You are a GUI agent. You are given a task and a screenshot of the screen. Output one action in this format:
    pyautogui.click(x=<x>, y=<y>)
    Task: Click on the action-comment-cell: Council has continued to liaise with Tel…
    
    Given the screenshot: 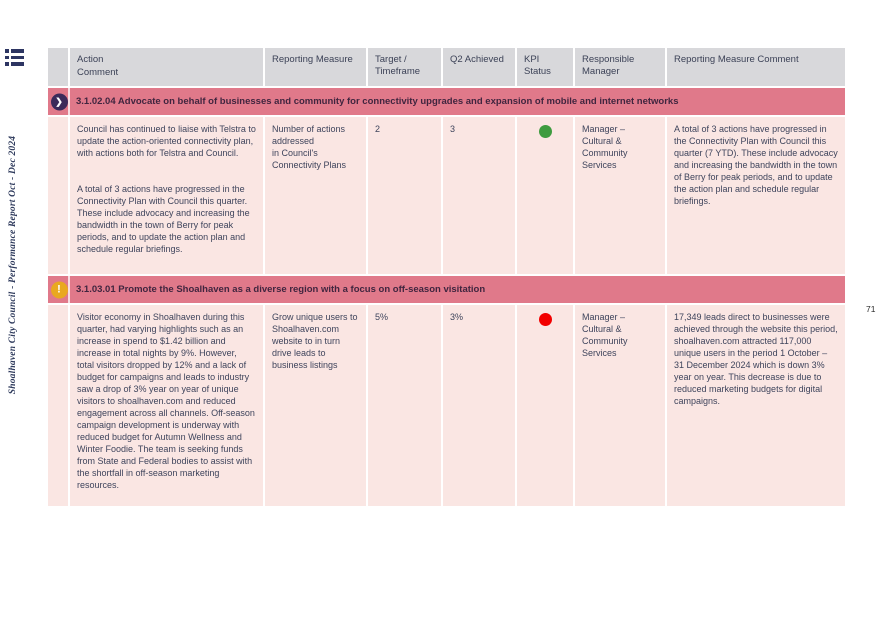 What is the action you would take?
    pyautogui.click(x=166, y=195)
    